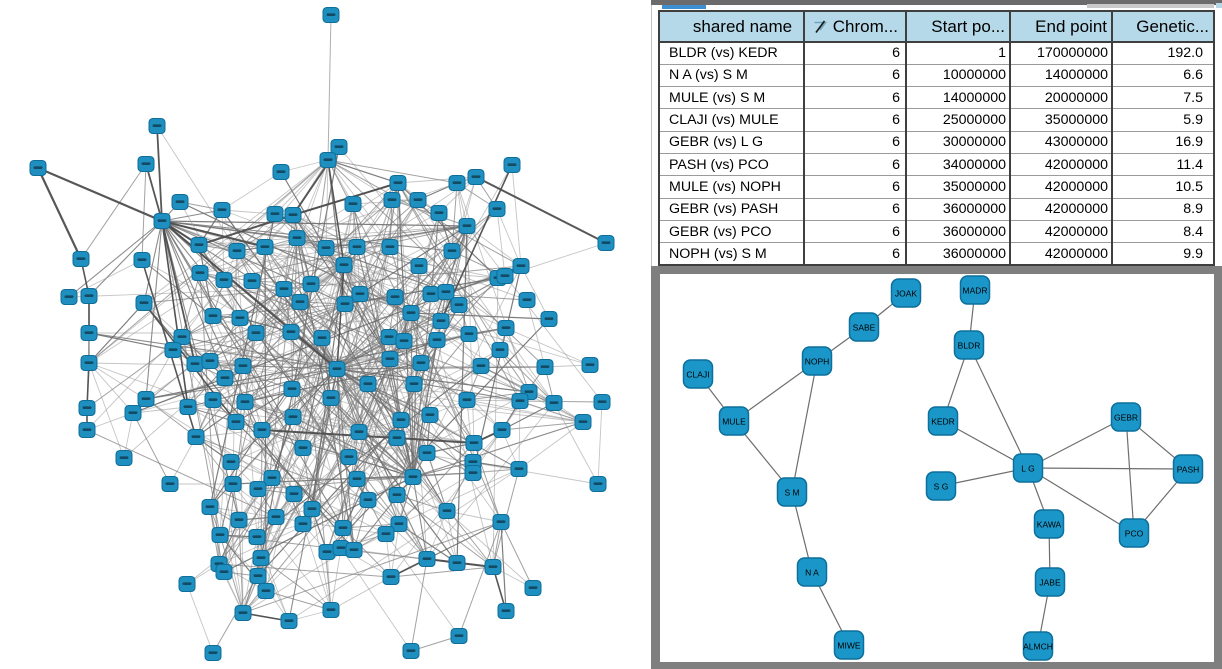 This screenshot has width=1222, height=669. What do you see at coordinates (1038, 647) in the screenshot?
I see `svg-text: ALMCH` at bounding box center [1038, 647].